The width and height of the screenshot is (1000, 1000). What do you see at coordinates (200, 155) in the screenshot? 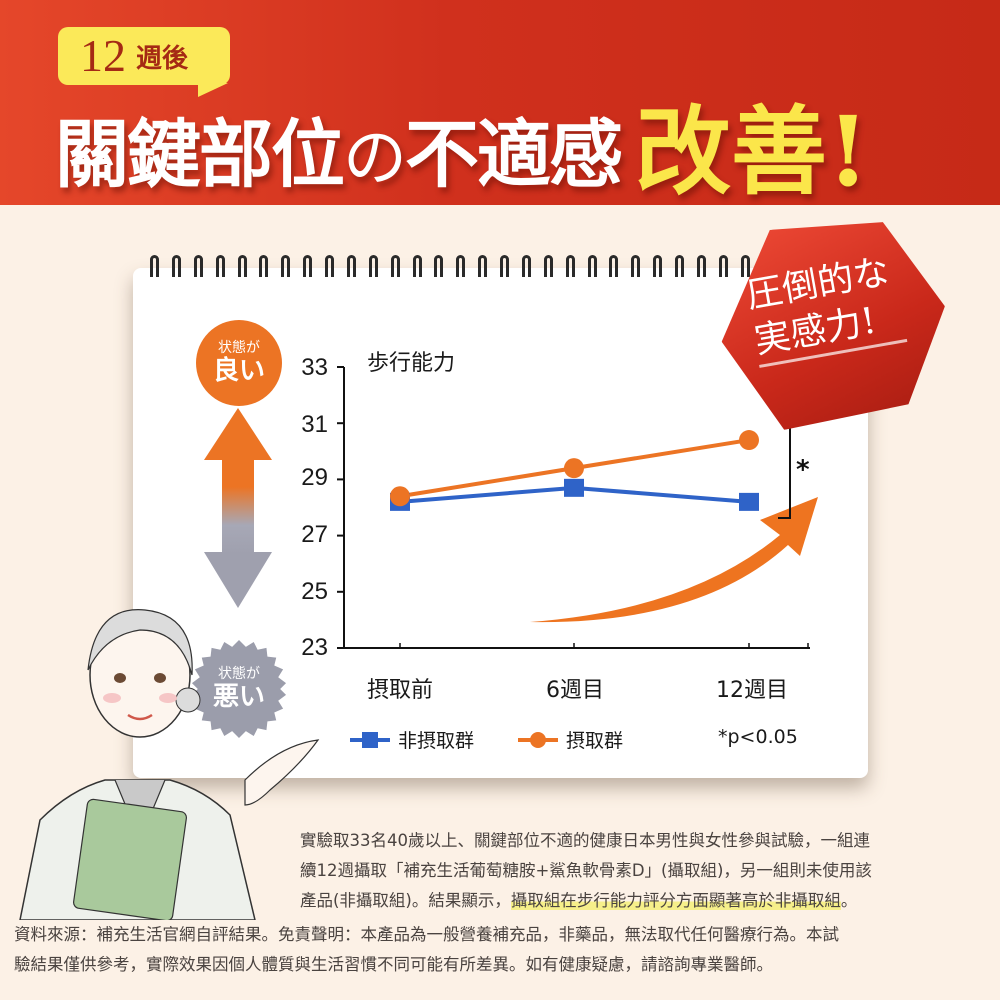
I see `headline-part1: 關鍵部位` at bounding box center [200, 155].